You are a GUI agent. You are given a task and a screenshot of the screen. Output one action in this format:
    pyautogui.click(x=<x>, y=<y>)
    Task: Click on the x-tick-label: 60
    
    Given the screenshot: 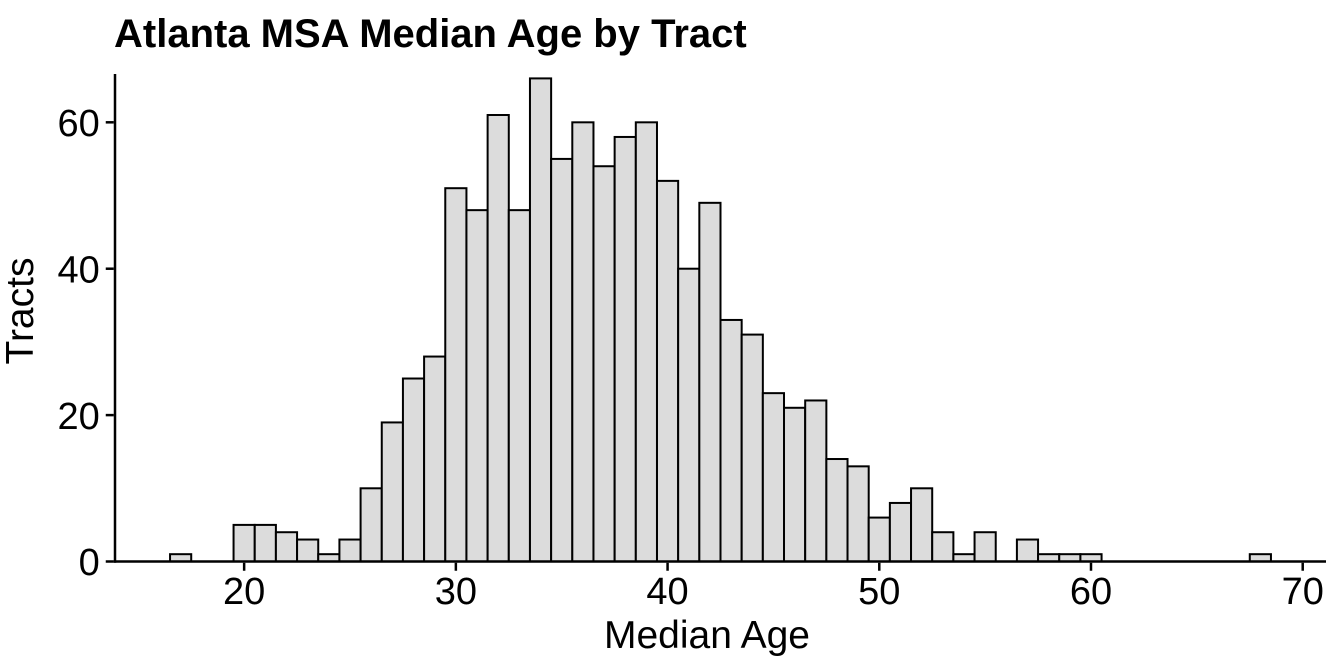 What is the action you would take?
    pyautogui.click(x=1091, y=592)
    